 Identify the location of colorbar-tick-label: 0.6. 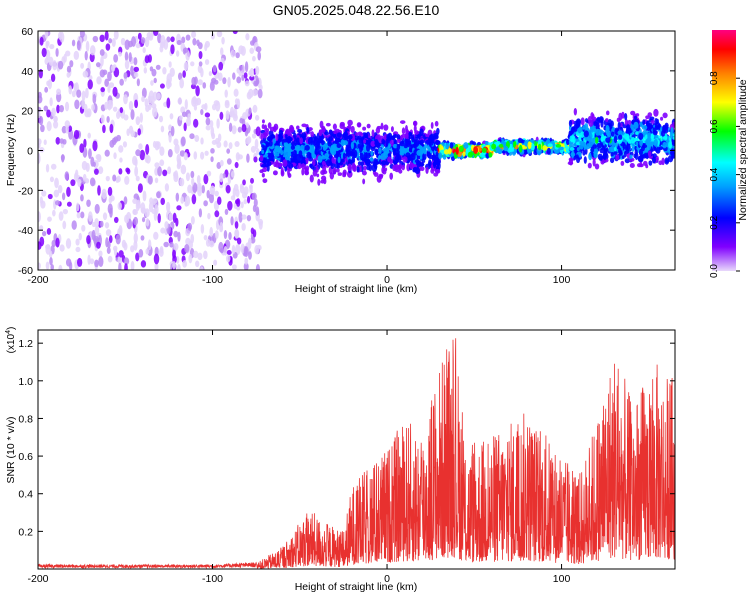
(714, 126).